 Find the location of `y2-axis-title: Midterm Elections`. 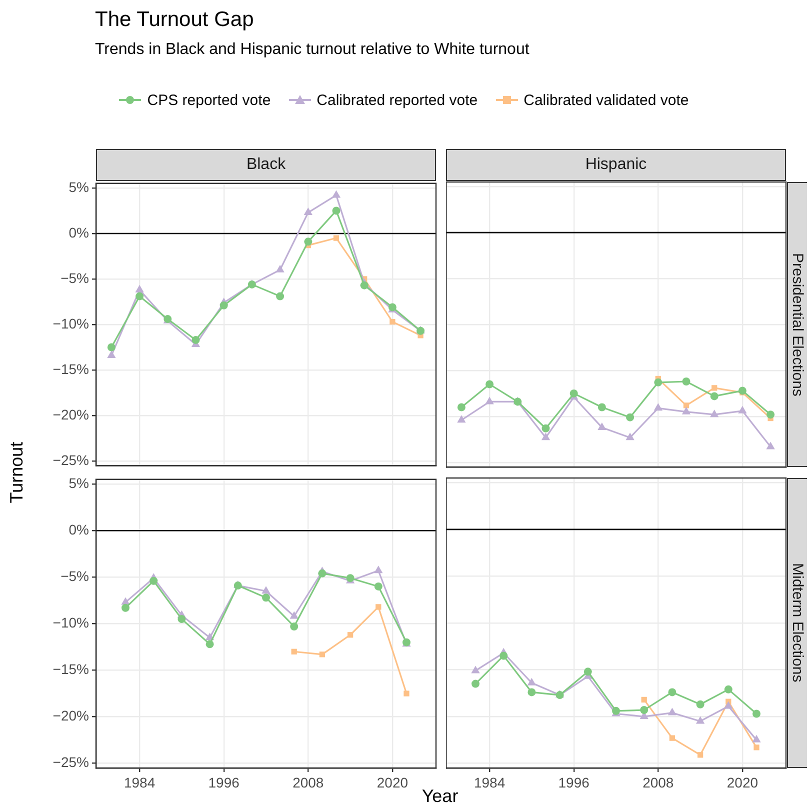

y2-axis-title: Midterm Elections is located at coordinates (797, 623).